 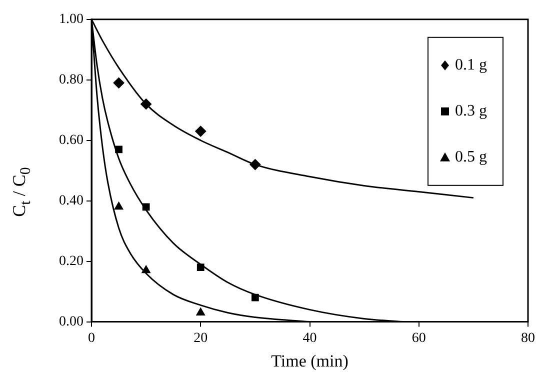 What do you see at coordinates (91, 338) in the screenshot?
I see `x-tick-label: 0` at bounding box center [91, 338].